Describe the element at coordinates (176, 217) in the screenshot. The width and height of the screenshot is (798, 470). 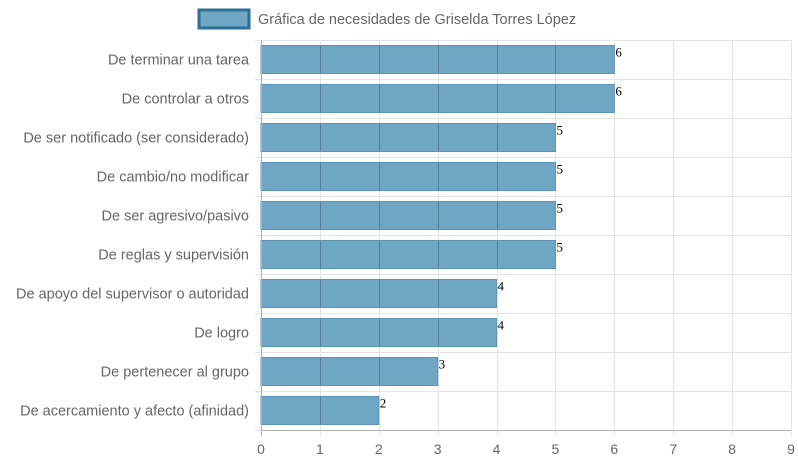
I see `category-label-5: De ser agresivo/pasivo` at that location.